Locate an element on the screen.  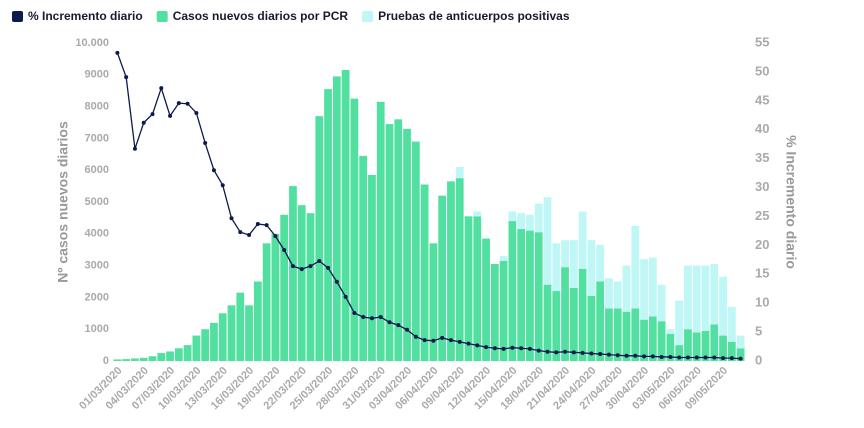
y2-tick-label: 0 is located at coordinates (758, 359).